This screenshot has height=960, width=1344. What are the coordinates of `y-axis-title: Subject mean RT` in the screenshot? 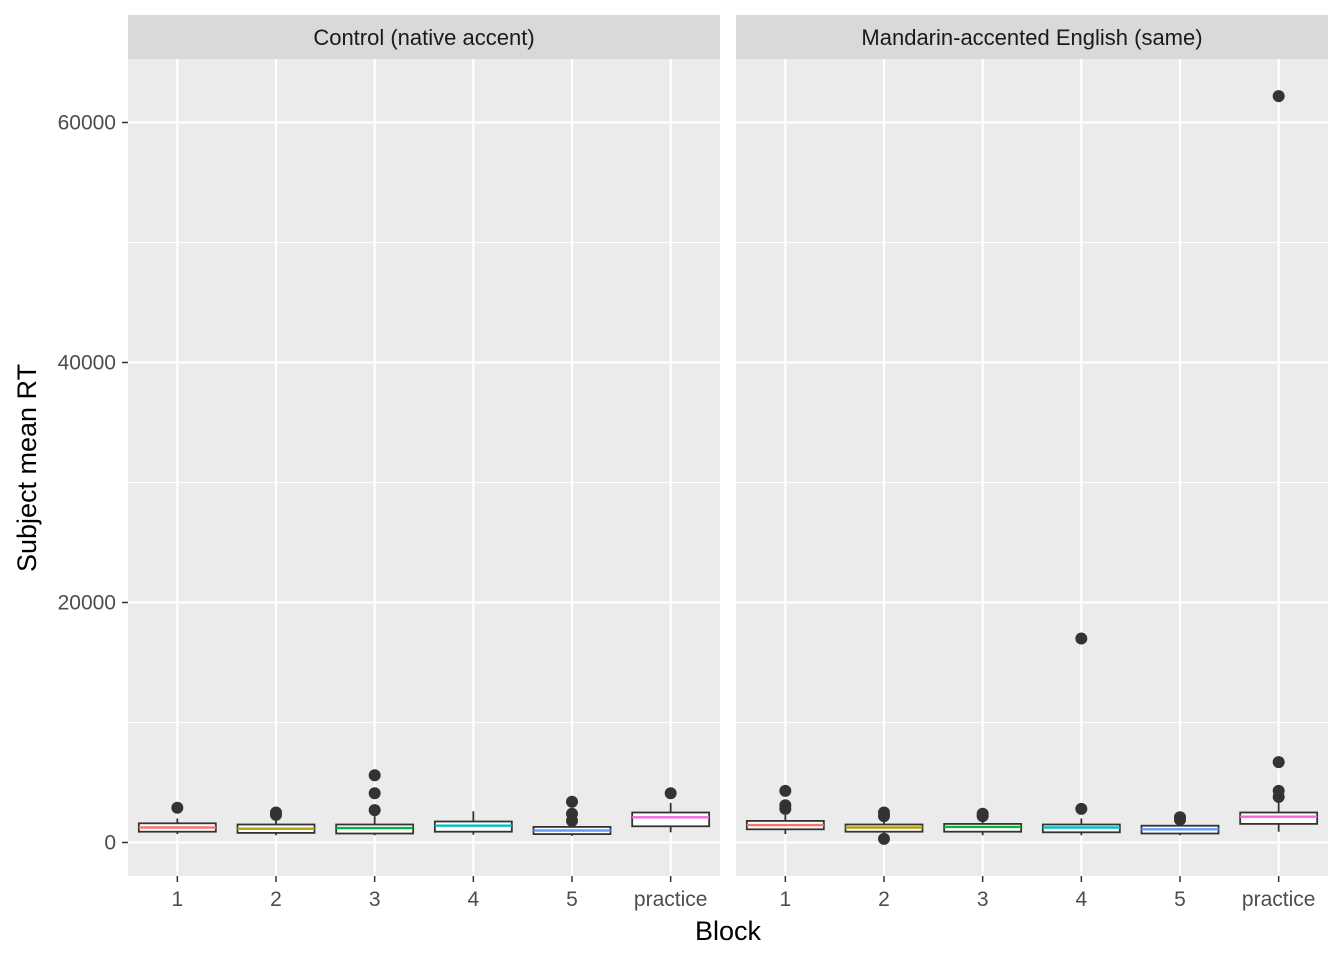 It's located at (27, 468).